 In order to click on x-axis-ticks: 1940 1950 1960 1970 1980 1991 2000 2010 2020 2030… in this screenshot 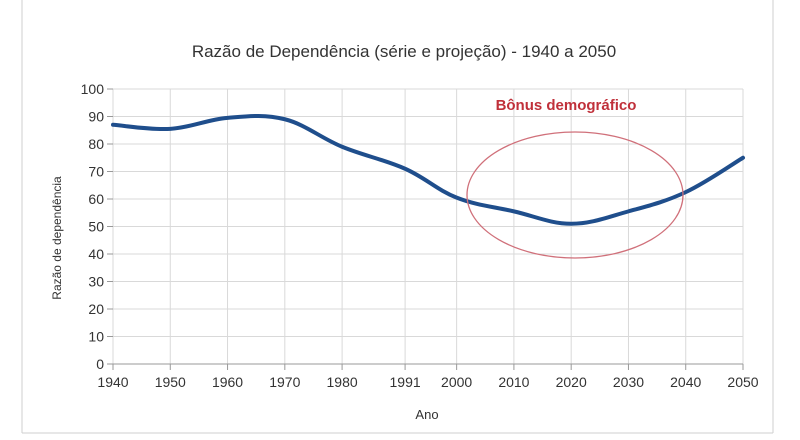, I will do `click(428, 377)`.